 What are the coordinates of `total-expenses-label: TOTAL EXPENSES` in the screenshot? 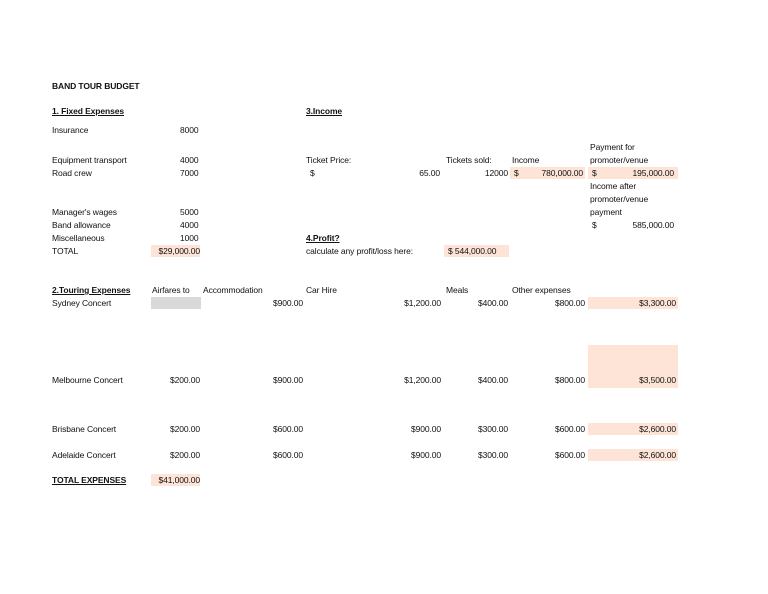 It's located at (89, 480).